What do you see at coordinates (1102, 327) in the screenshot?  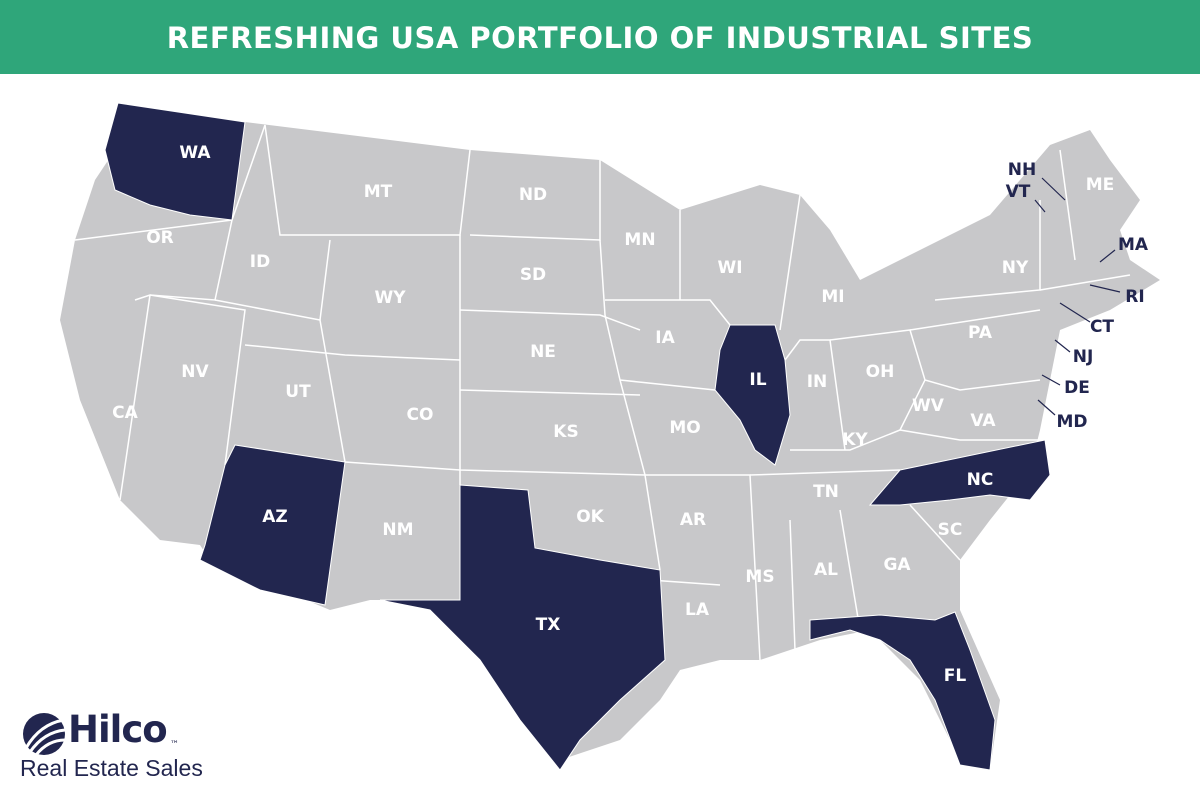 I see `state-label: CT` at bounding box center [1102, 327].